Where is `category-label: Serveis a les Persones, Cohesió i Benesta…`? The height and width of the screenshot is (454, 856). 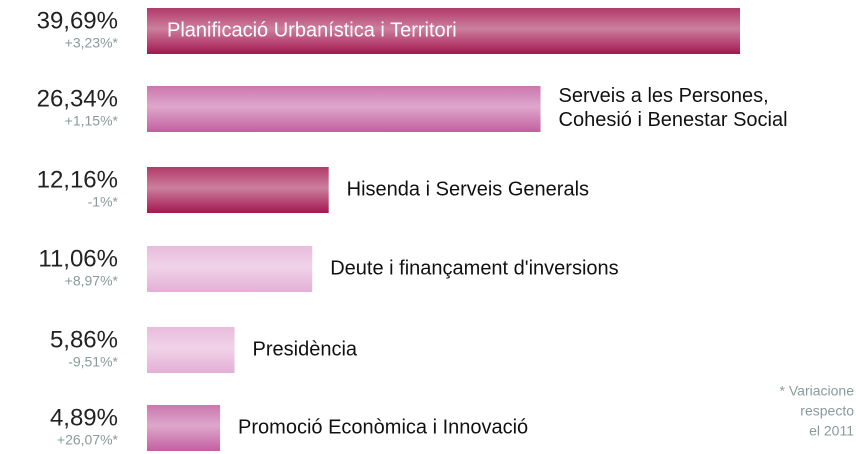 category-label: Serveis a les Persones, Cohesió i Benesta… is located at coordinates (673, 108).